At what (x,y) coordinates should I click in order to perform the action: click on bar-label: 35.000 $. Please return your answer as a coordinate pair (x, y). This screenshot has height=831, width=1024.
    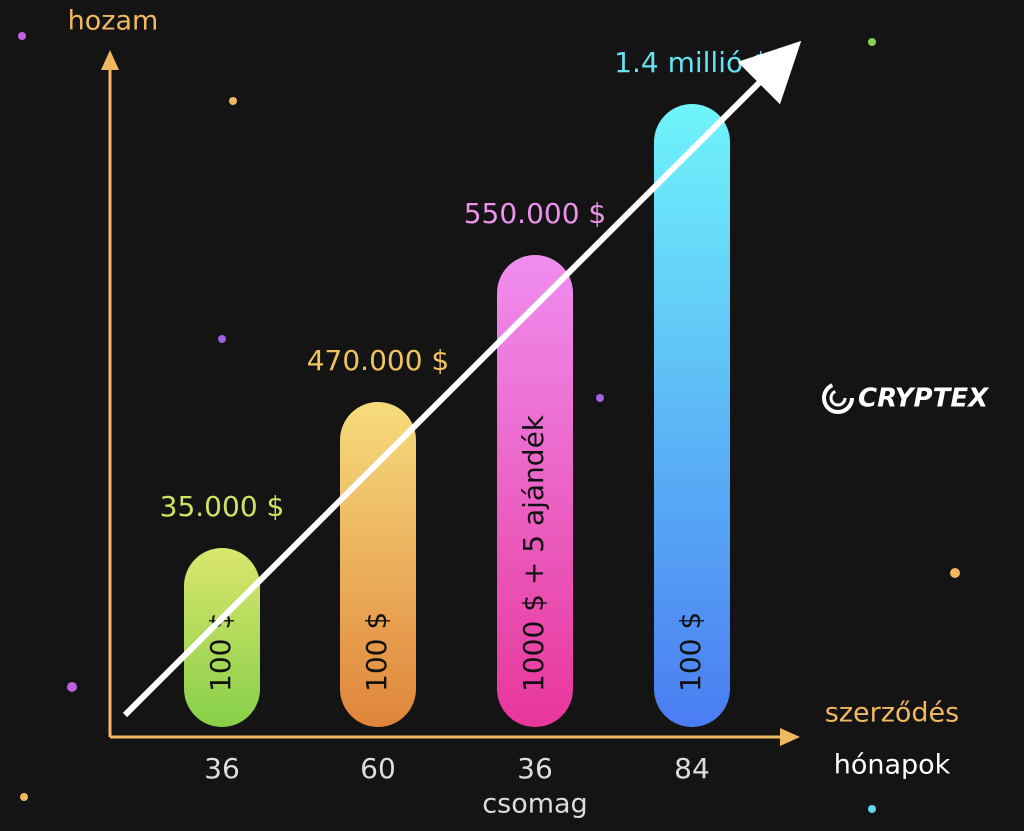
    Looking at the image, I should click on (222, 506).